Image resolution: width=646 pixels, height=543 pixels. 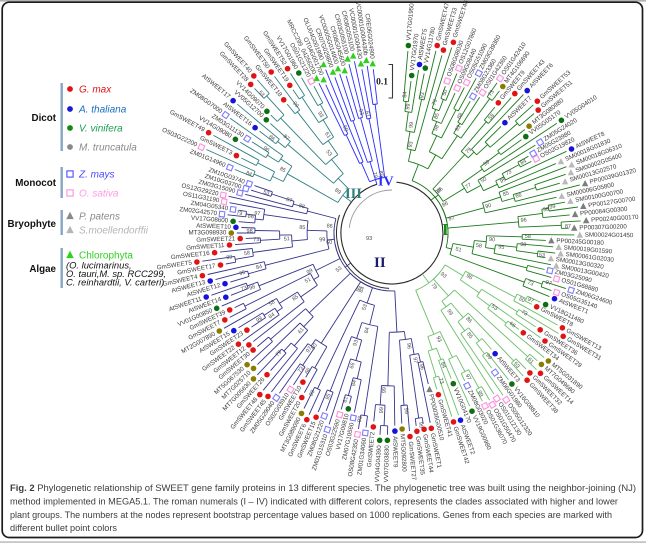 What do you see at coordinates (101, 129) in the screenshot?
I see `svg-text: V. vinifera` at bounding box center [101, 129].